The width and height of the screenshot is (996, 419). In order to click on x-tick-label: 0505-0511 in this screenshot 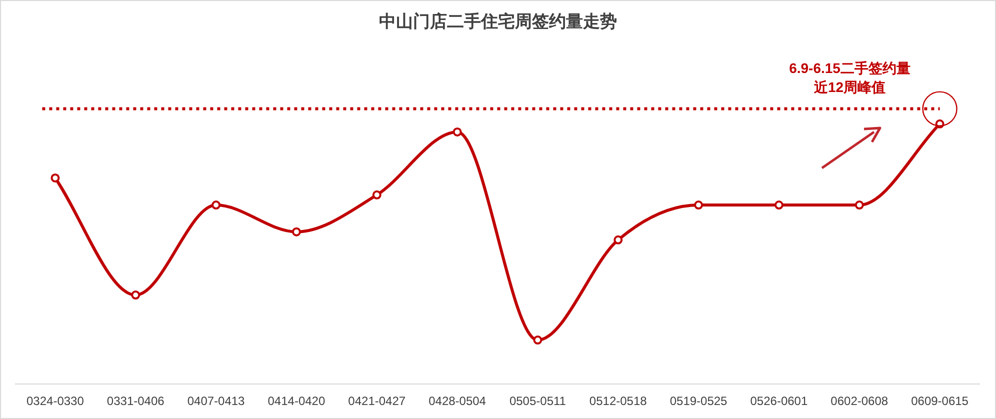, I will do `click(537, 401)`.